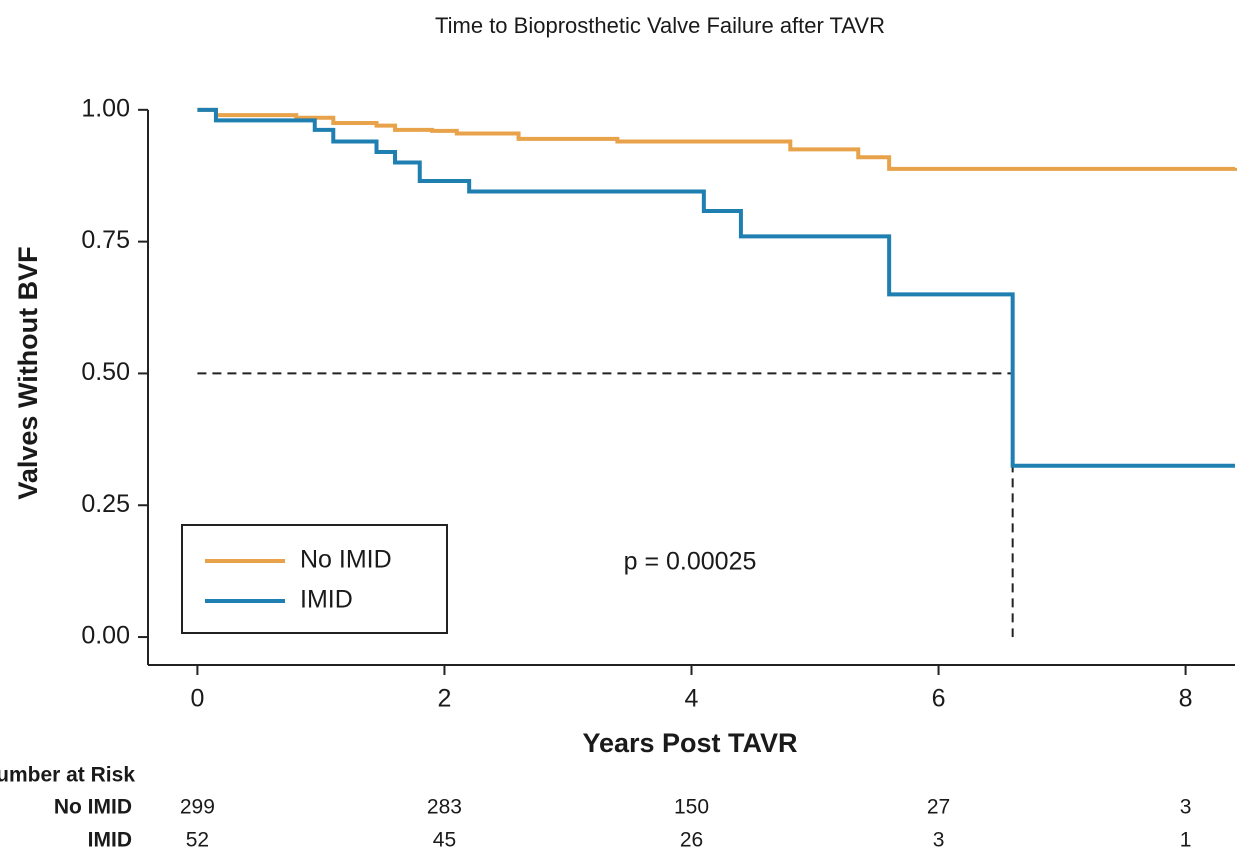  Describe the element at coordinates (444, 840) in the screenshot. I see `risk-count: 45` at that location.